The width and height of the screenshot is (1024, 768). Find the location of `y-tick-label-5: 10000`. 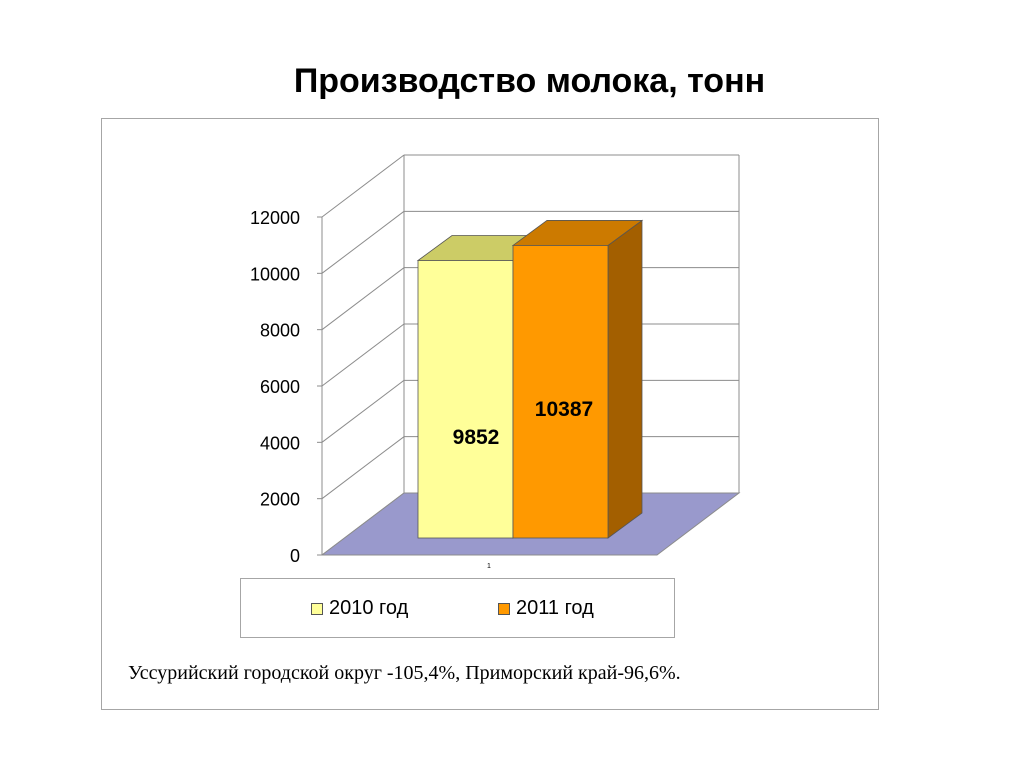

y-tick-label-5: 10000 is located at coordinates (275, 274).